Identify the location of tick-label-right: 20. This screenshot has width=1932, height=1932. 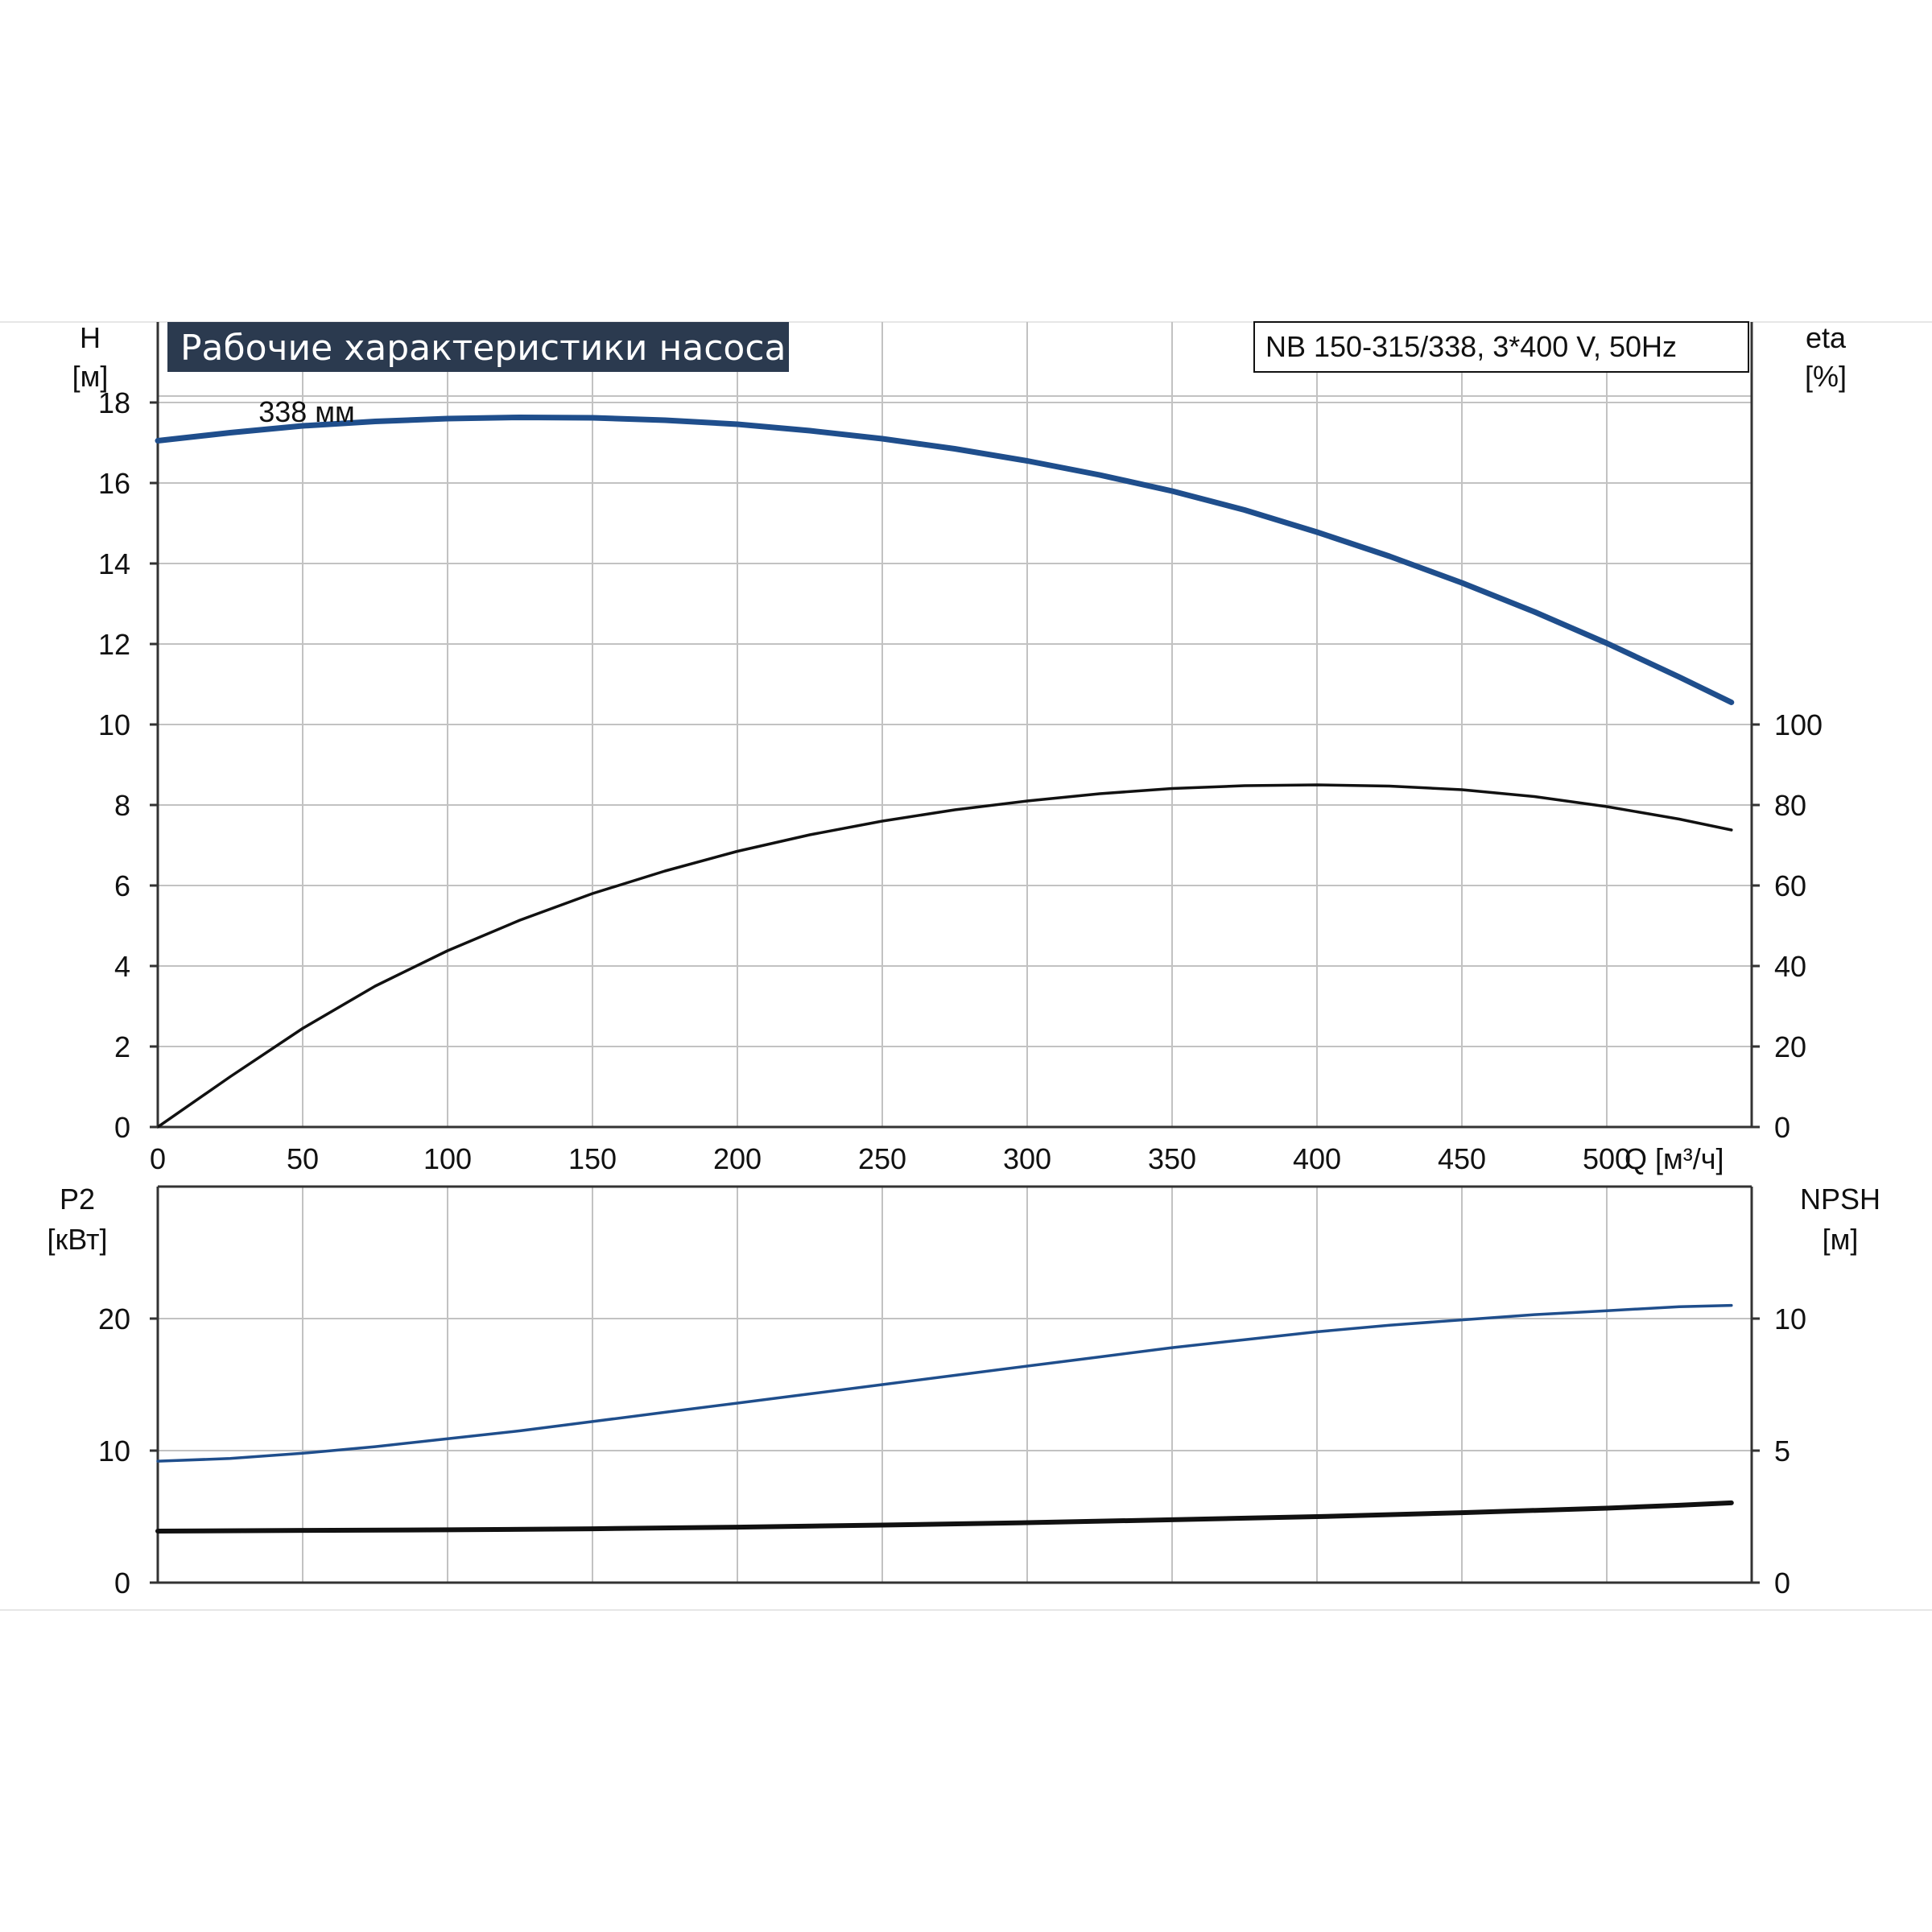
(1790, 1046).